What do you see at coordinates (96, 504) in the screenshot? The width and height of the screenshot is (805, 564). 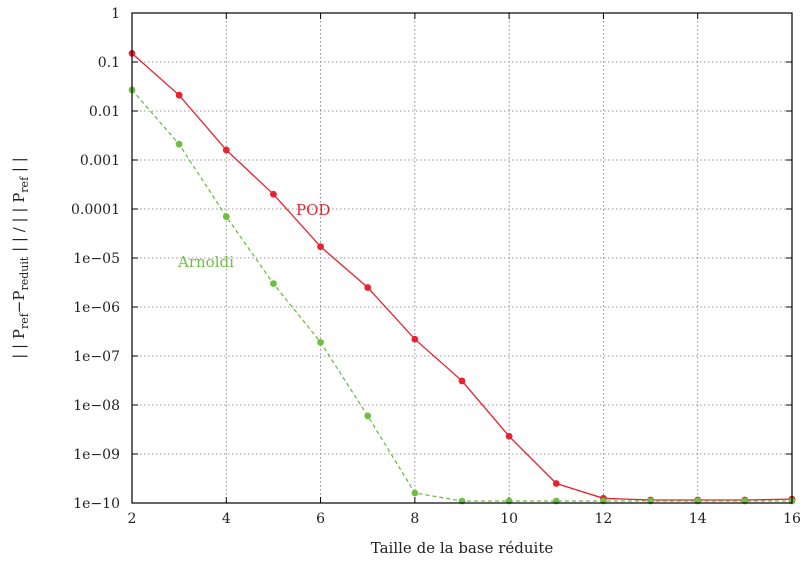 I see `y-tick-label: 1e−10` at bounding box center [96, 504].